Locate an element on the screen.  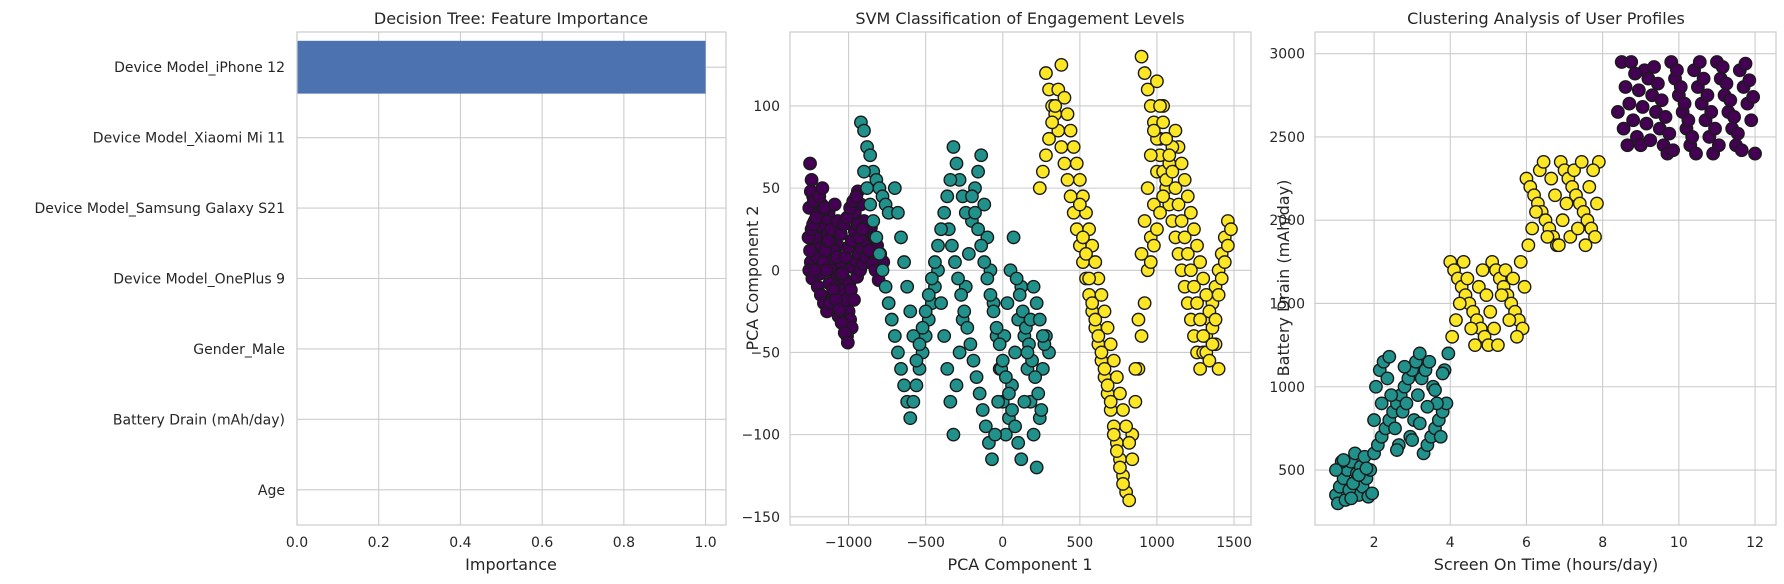
x-tick-label: 0.8 is located at coordinates (624, 543).